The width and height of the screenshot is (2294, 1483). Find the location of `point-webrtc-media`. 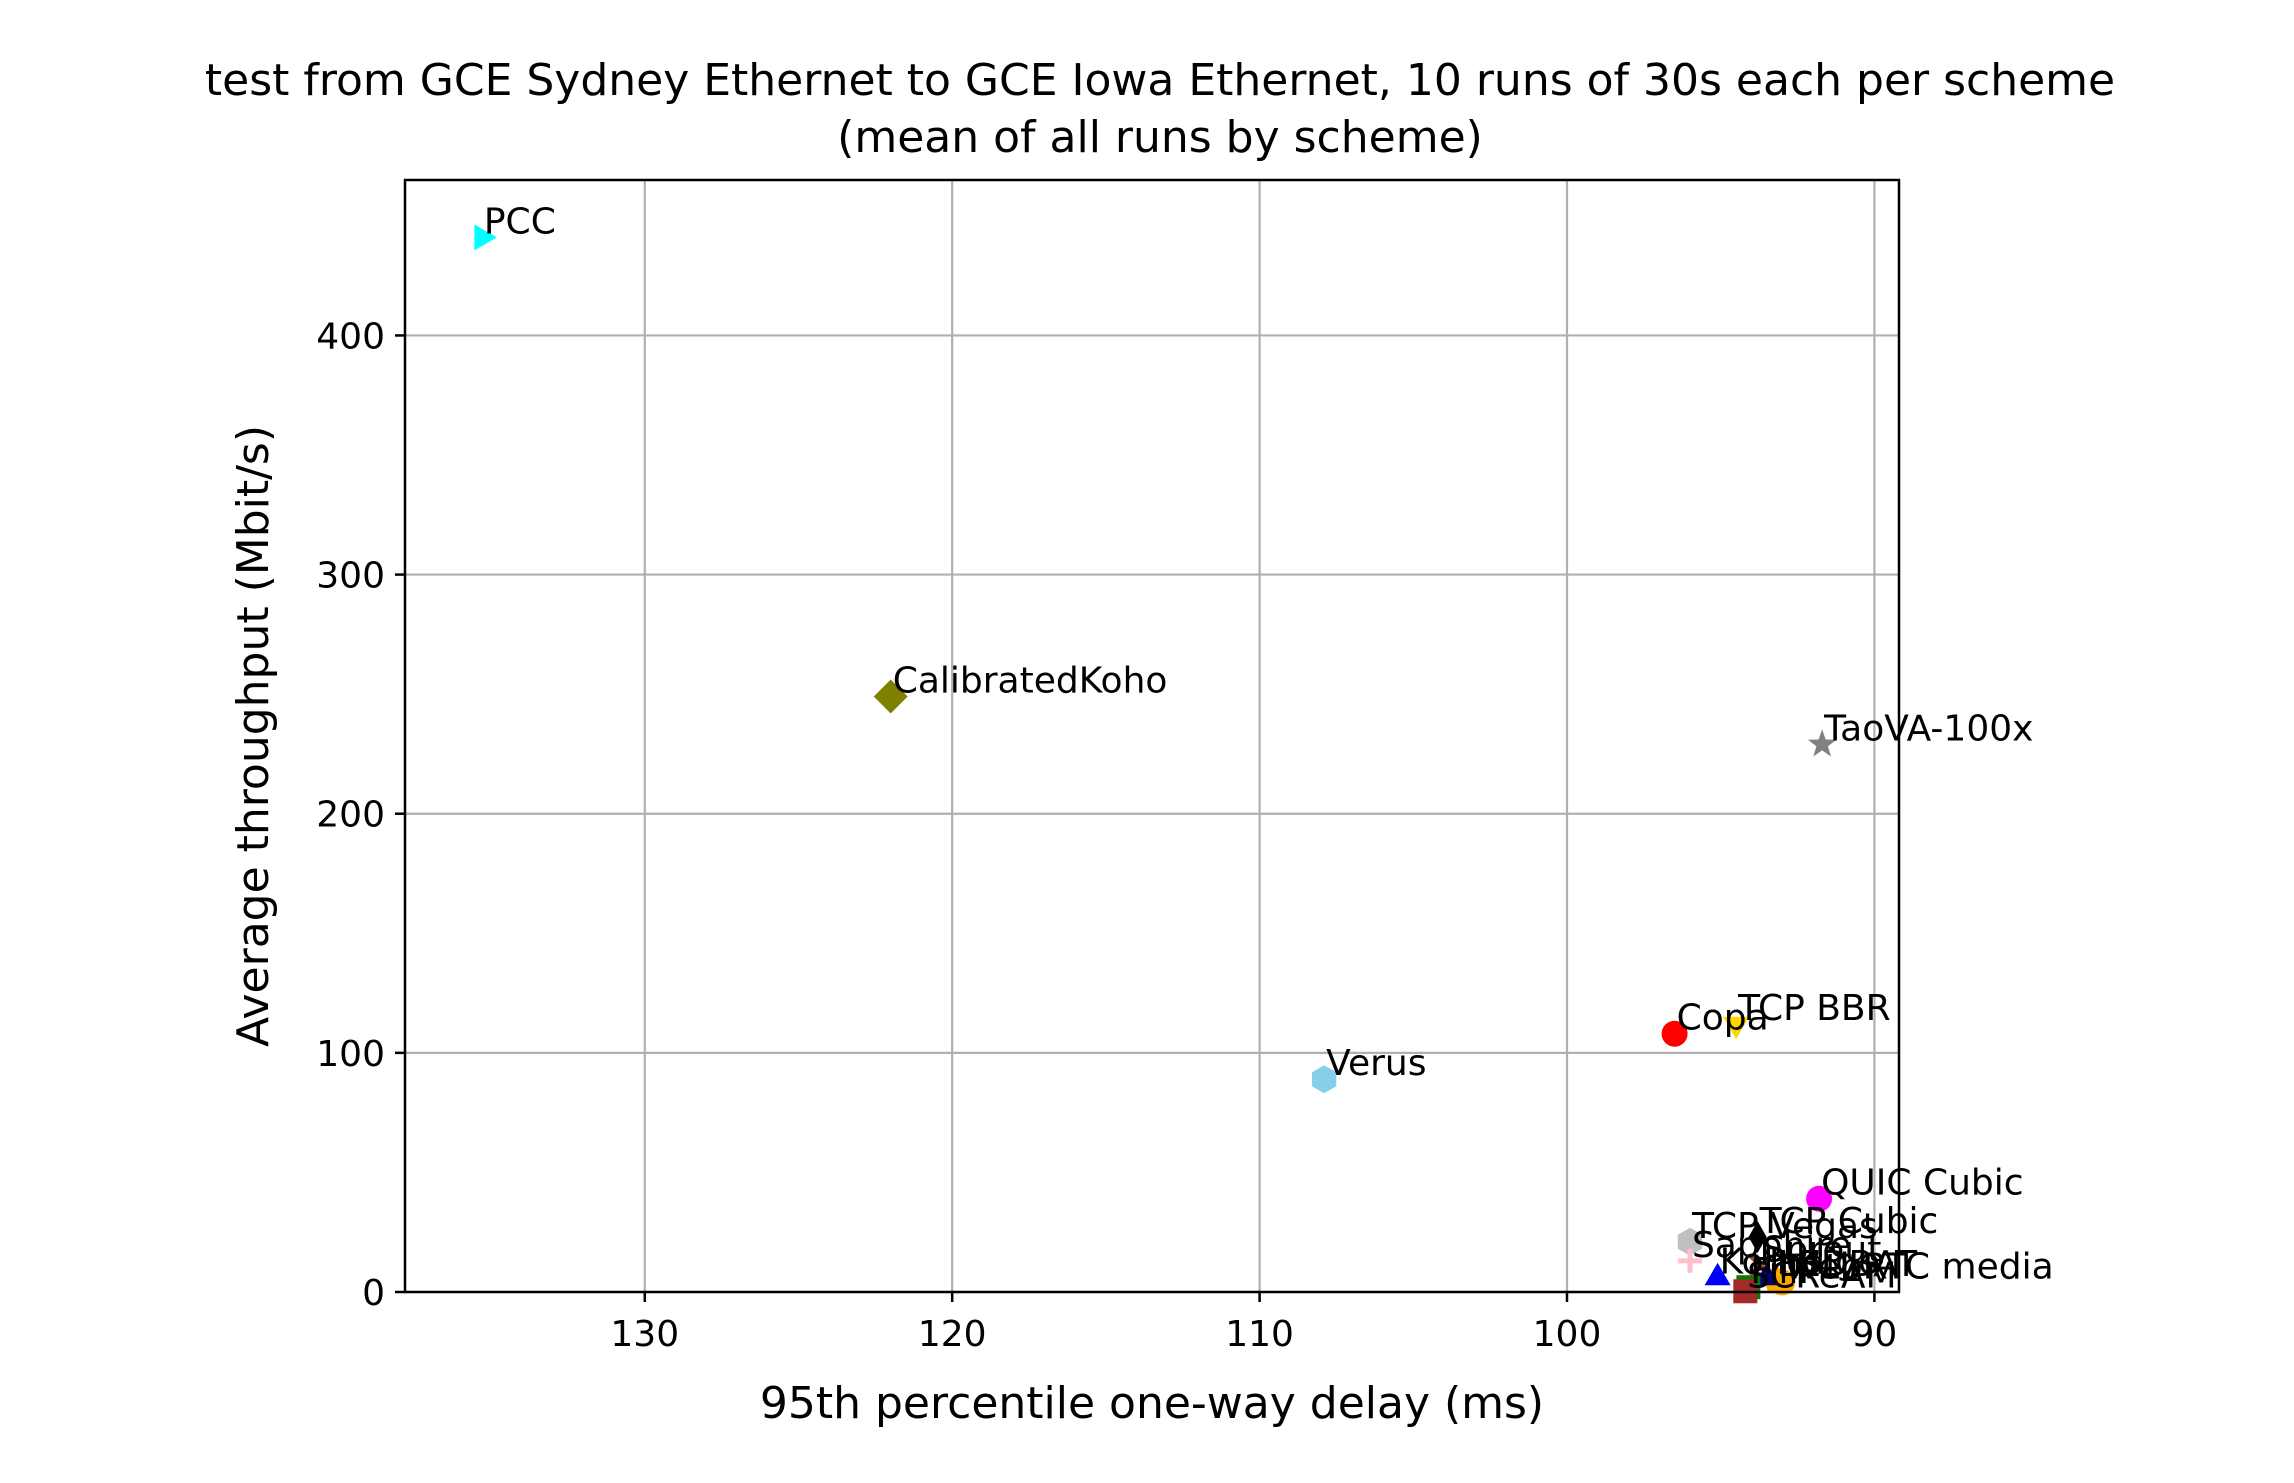

point-webrtc-media is located at coordinates (1782, 1282).